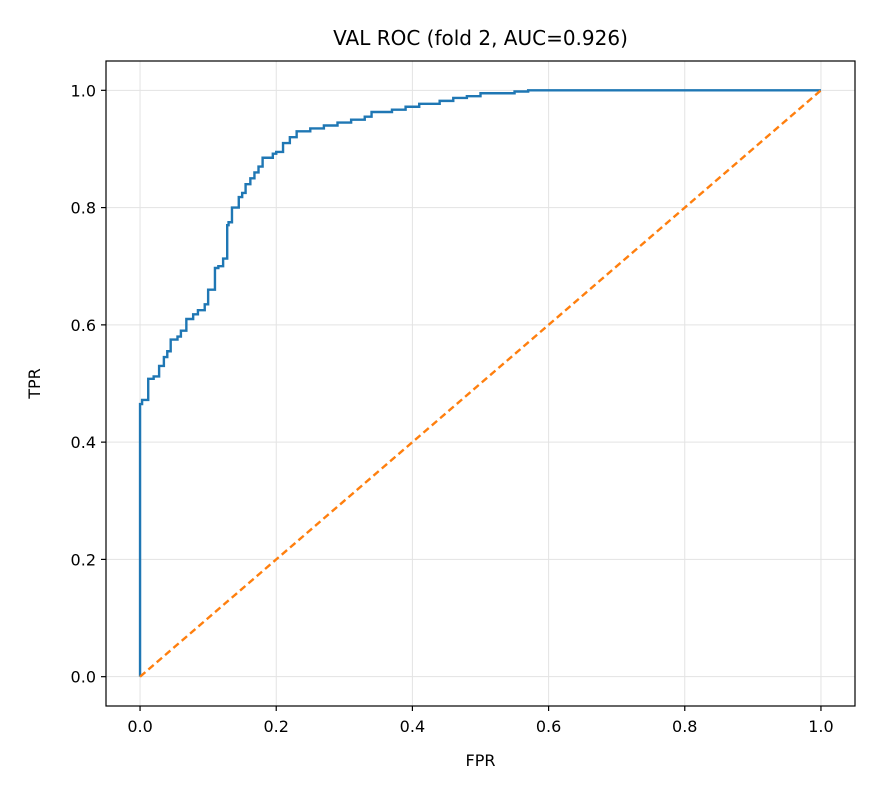  I want to click on x-tick-label: 0.2, so click(276, 726).